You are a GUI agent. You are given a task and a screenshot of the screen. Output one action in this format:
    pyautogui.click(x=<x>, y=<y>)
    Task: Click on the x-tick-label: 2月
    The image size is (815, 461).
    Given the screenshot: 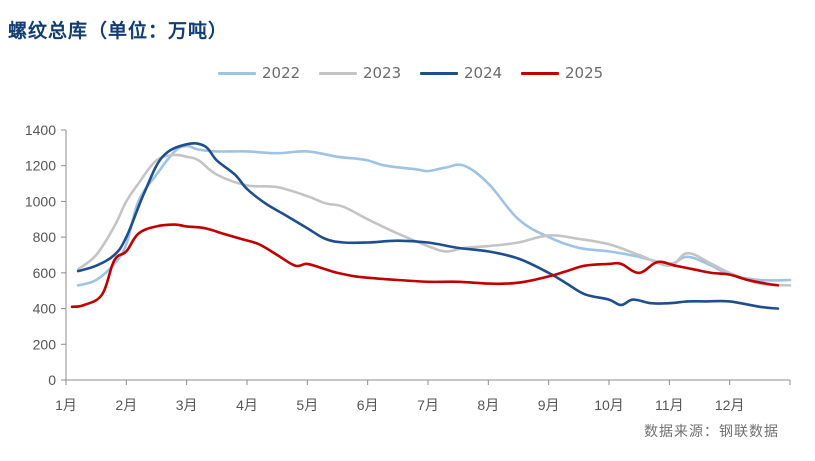 What is the action you would take?
    pyautogui.click(x=126, y=405)
    